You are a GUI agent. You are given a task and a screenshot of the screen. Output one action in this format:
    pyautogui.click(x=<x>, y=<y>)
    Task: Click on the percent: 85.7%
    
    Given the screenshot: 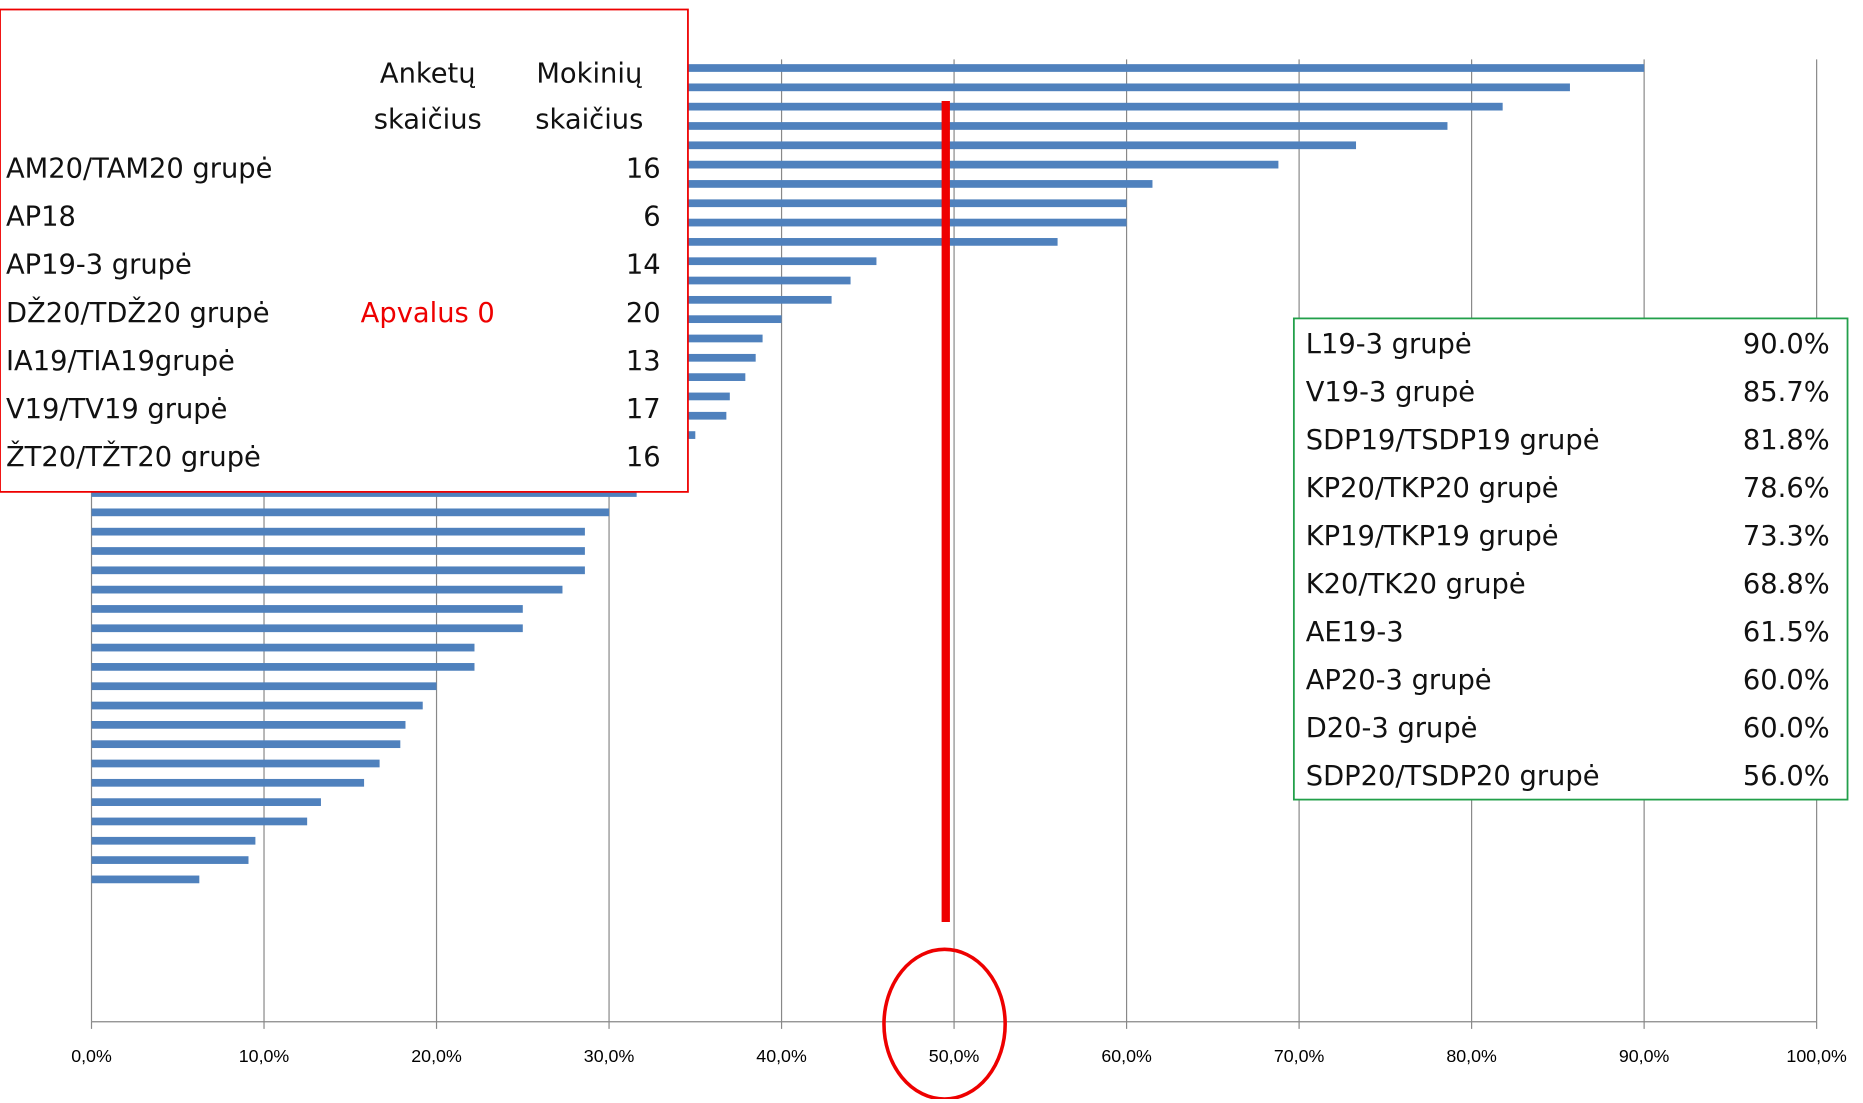 What is the action you would take?
    pyautogui.click(x=1786, y=392)
    